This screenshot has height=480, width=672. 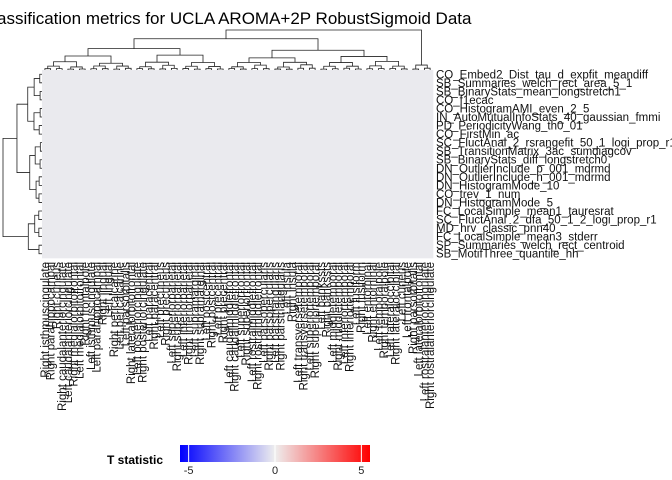 What do you see at coordinates (397, 313) in the screenshot?
I see `column-label: Right lateraloccipital` at bounding box center [397, 313].